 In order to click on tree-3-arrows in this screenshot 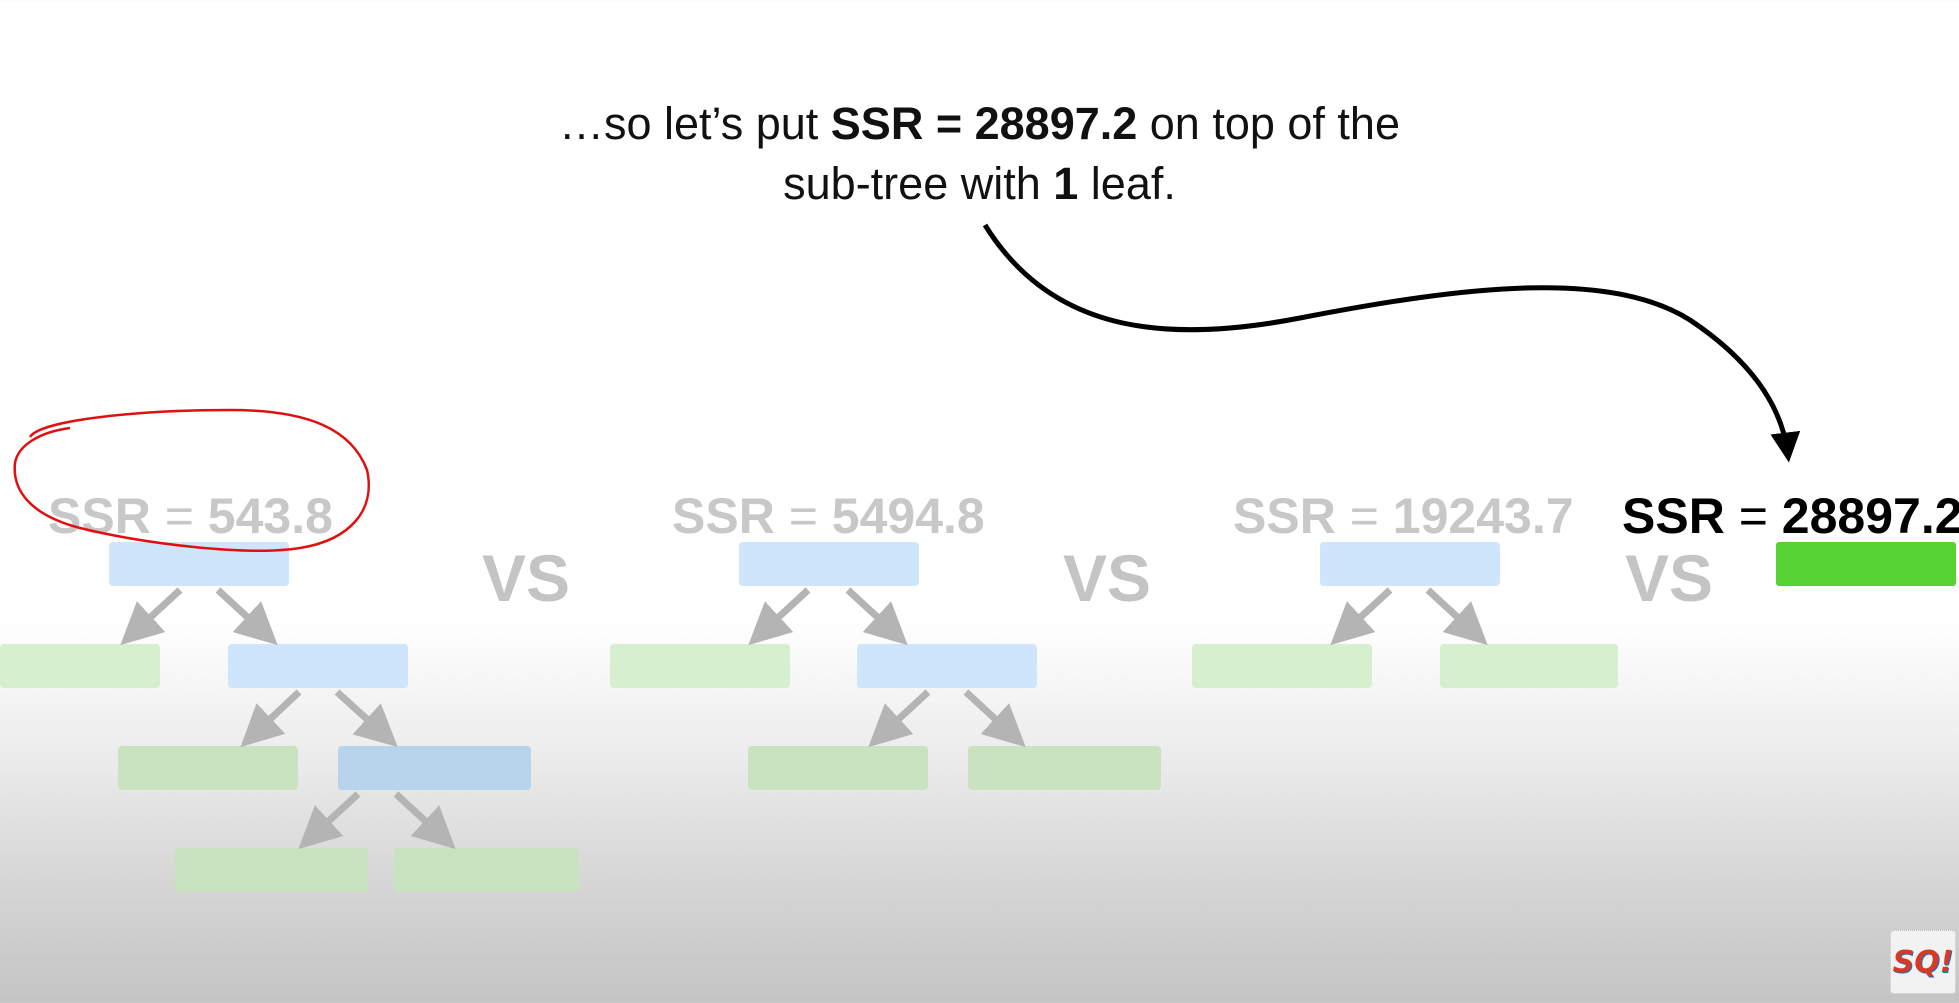, I will do `click(1409, 616)`.